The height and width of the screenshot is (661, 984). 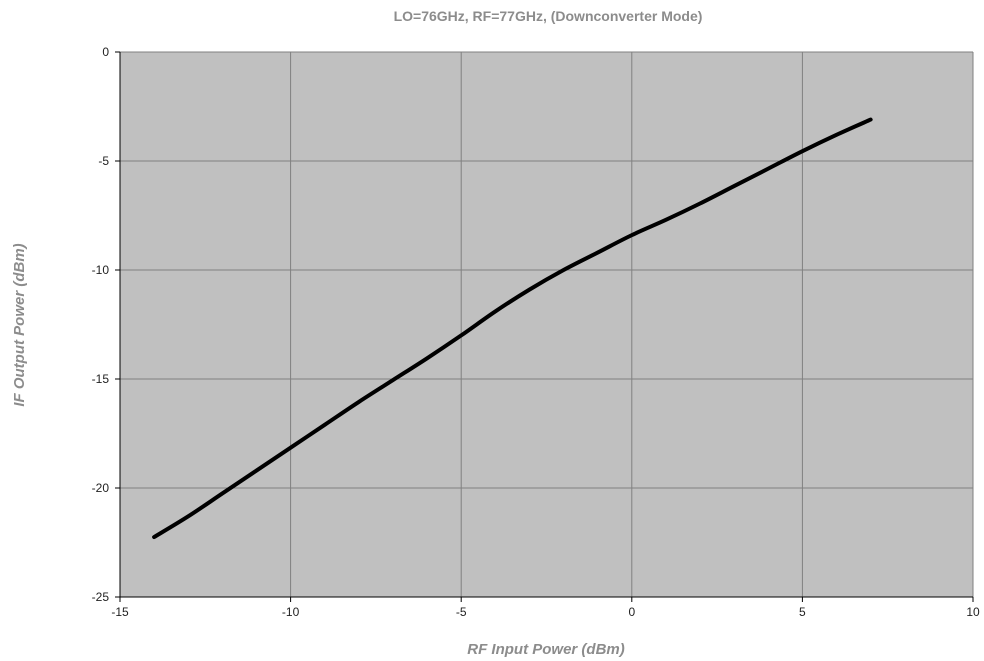 I want to click on chart-title: LO=76GHz, RF=77GHz, (Downconverter Mode), so click(x=548, y=16).